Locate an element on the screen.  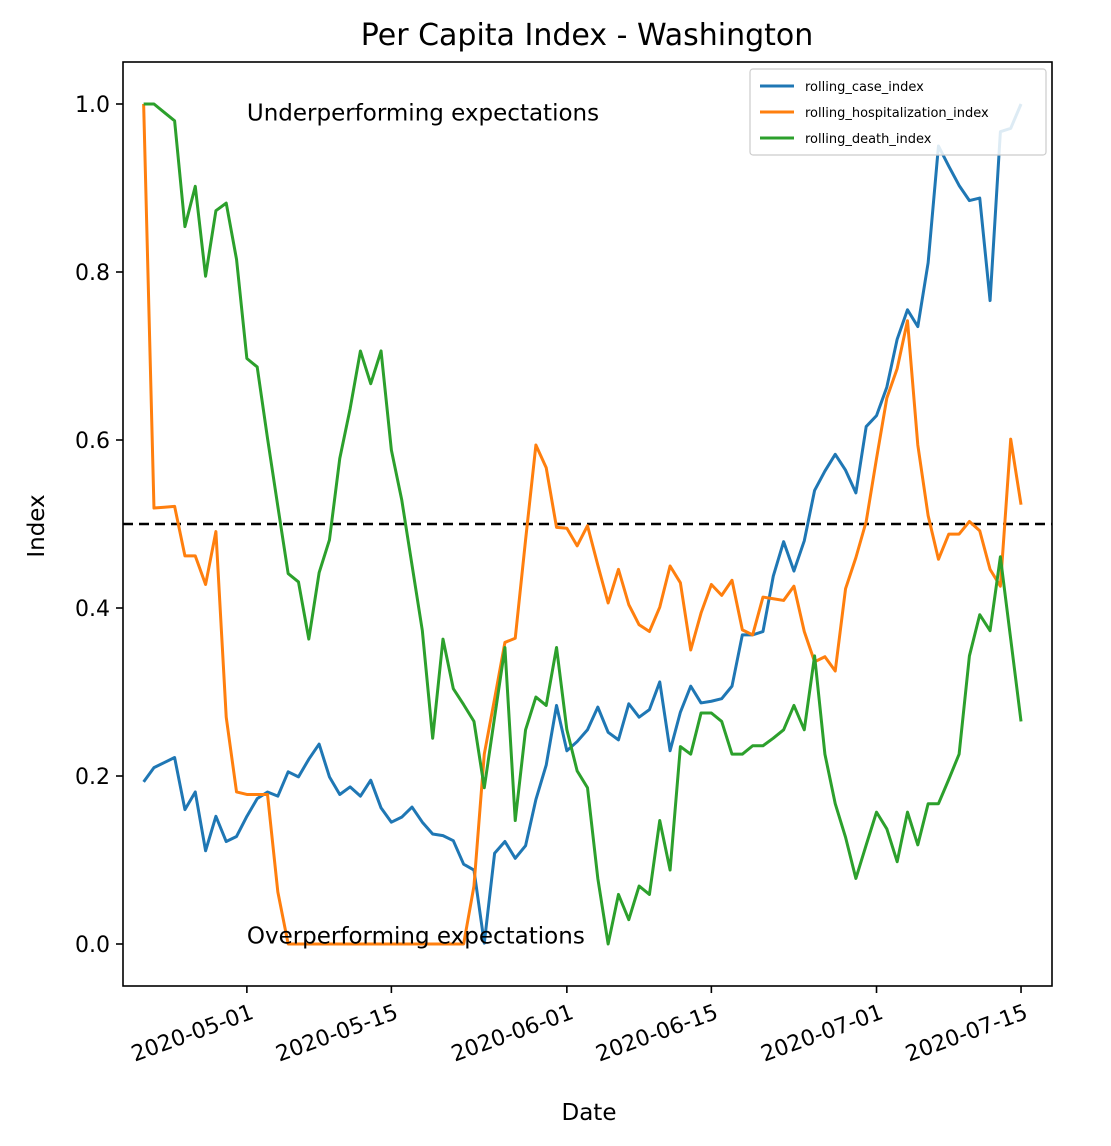
chart-title: Per Capita Index - Washington is located at coordinates (587, 35).